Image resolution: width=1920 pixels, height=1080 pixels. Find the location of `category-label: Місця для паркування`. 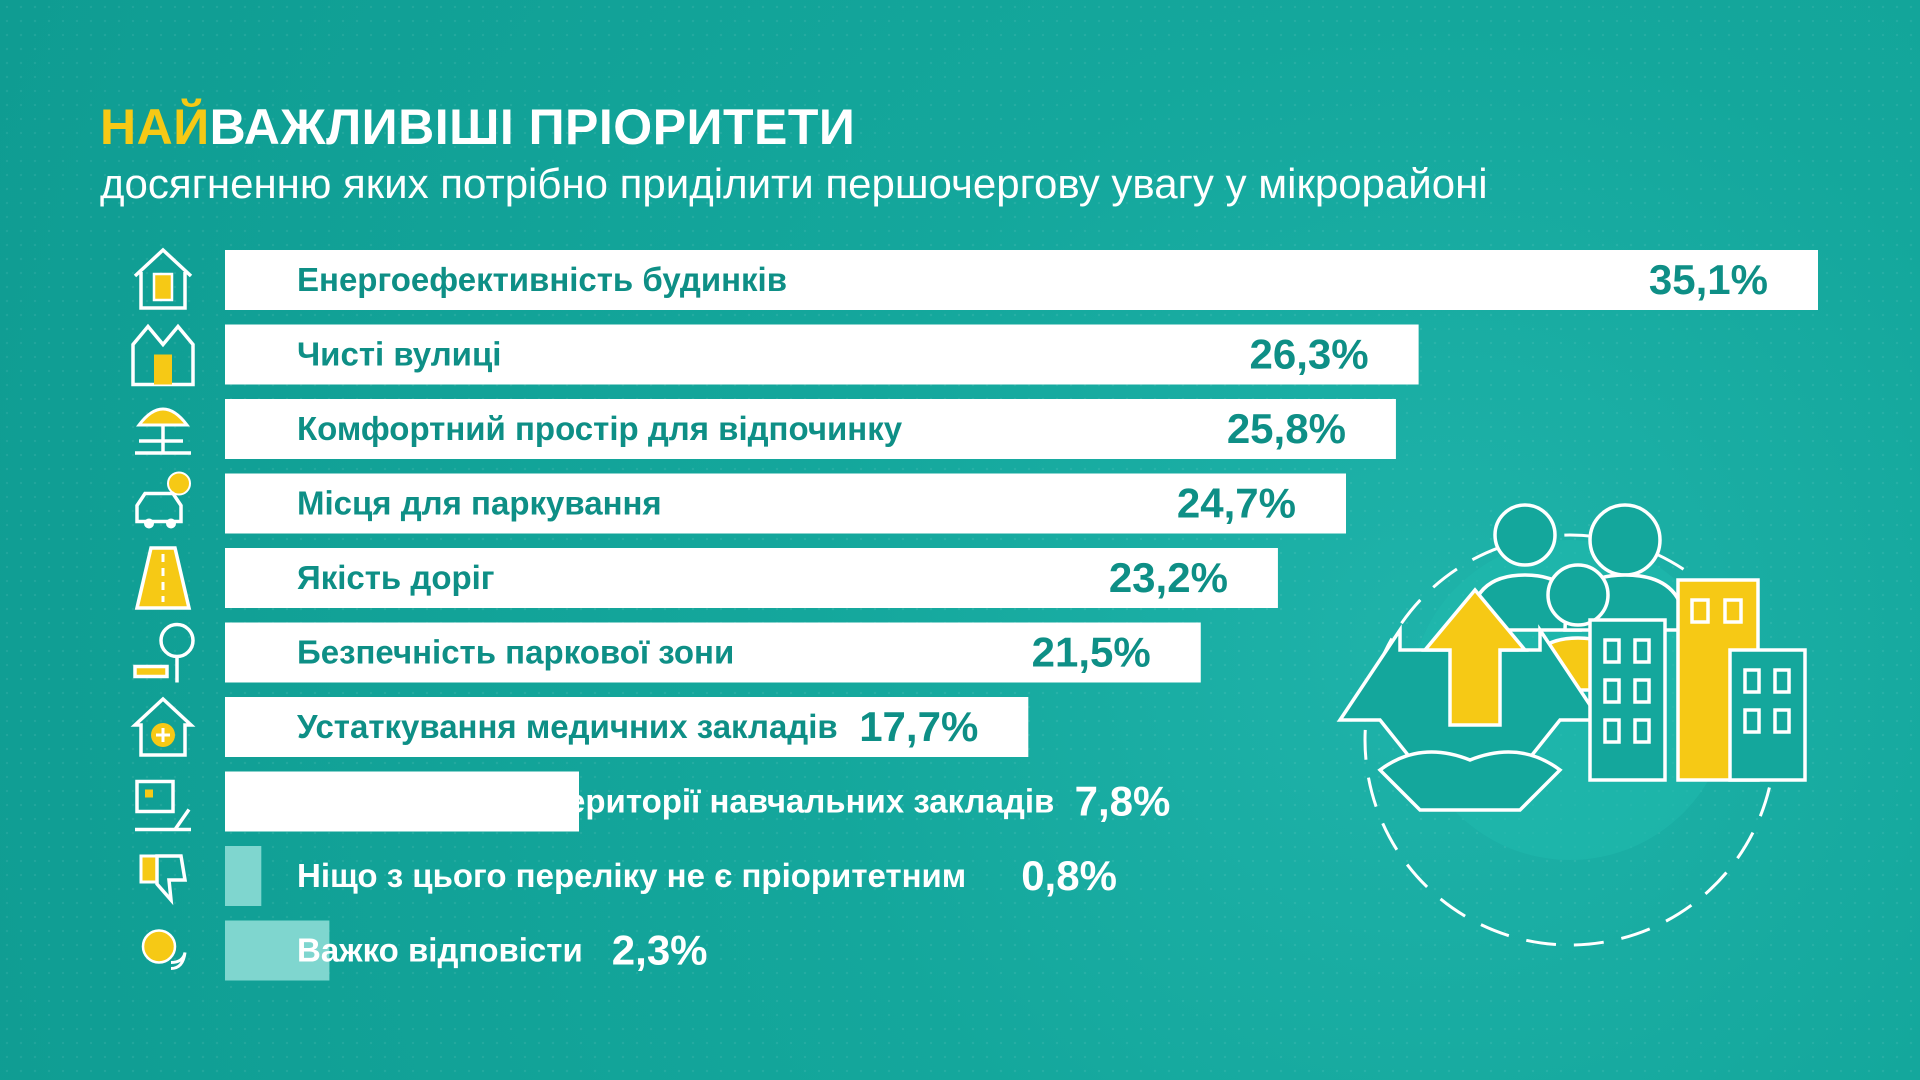

category-label: Місця для паркування is located at coordinates (479, 503).